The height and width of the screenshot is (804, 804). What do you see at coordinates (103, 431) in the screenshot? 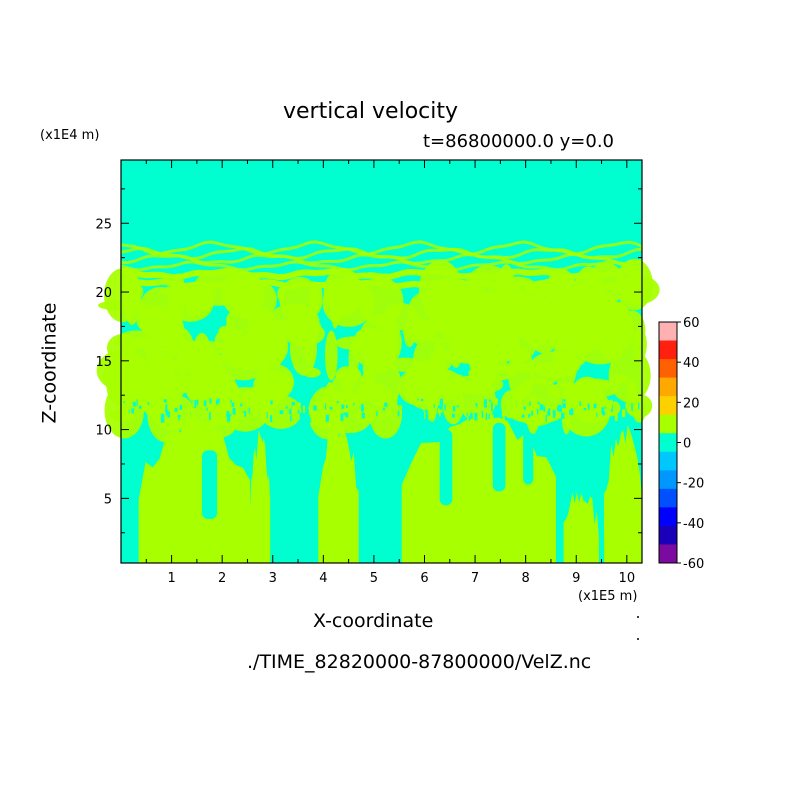
I see `y-tick-label: 10` at bounding box center [103, 431].